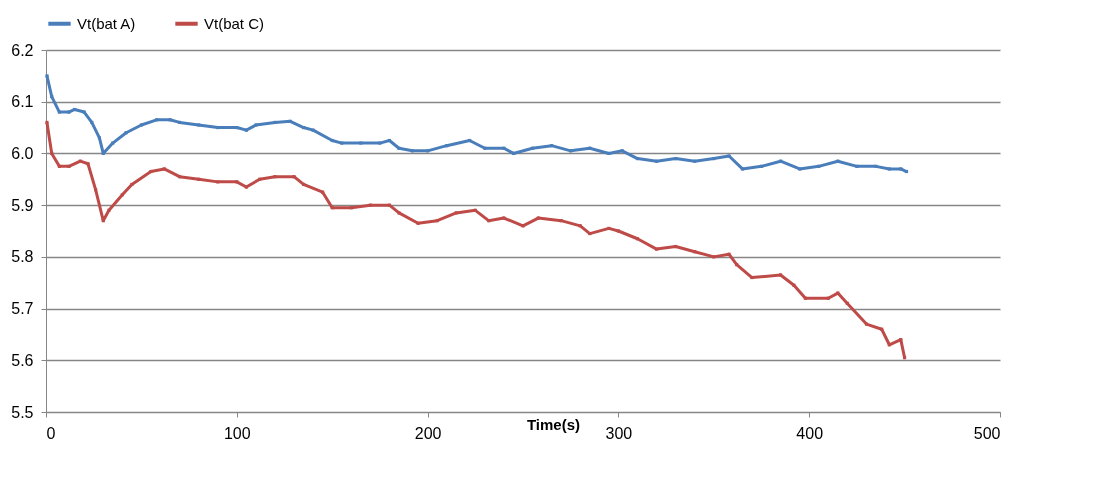 The height and width of the screenshot is (483, 1101). I want to click on x-tick-label: 100, so click(237, 433).